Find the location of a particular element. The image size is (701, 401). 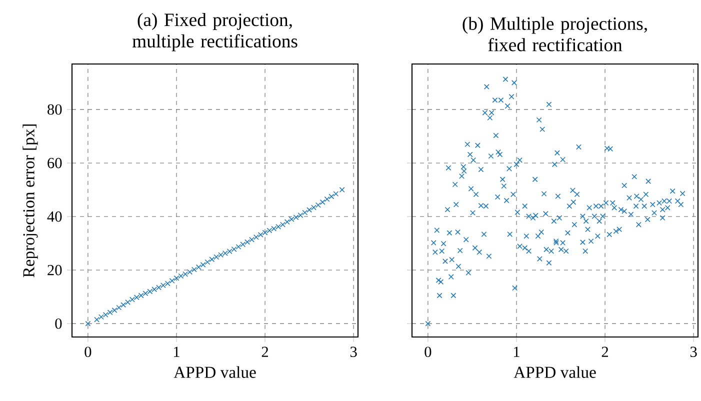

chart-title: (a) Fixed projection, multiple rectifications is located at coordinates (215, 32).